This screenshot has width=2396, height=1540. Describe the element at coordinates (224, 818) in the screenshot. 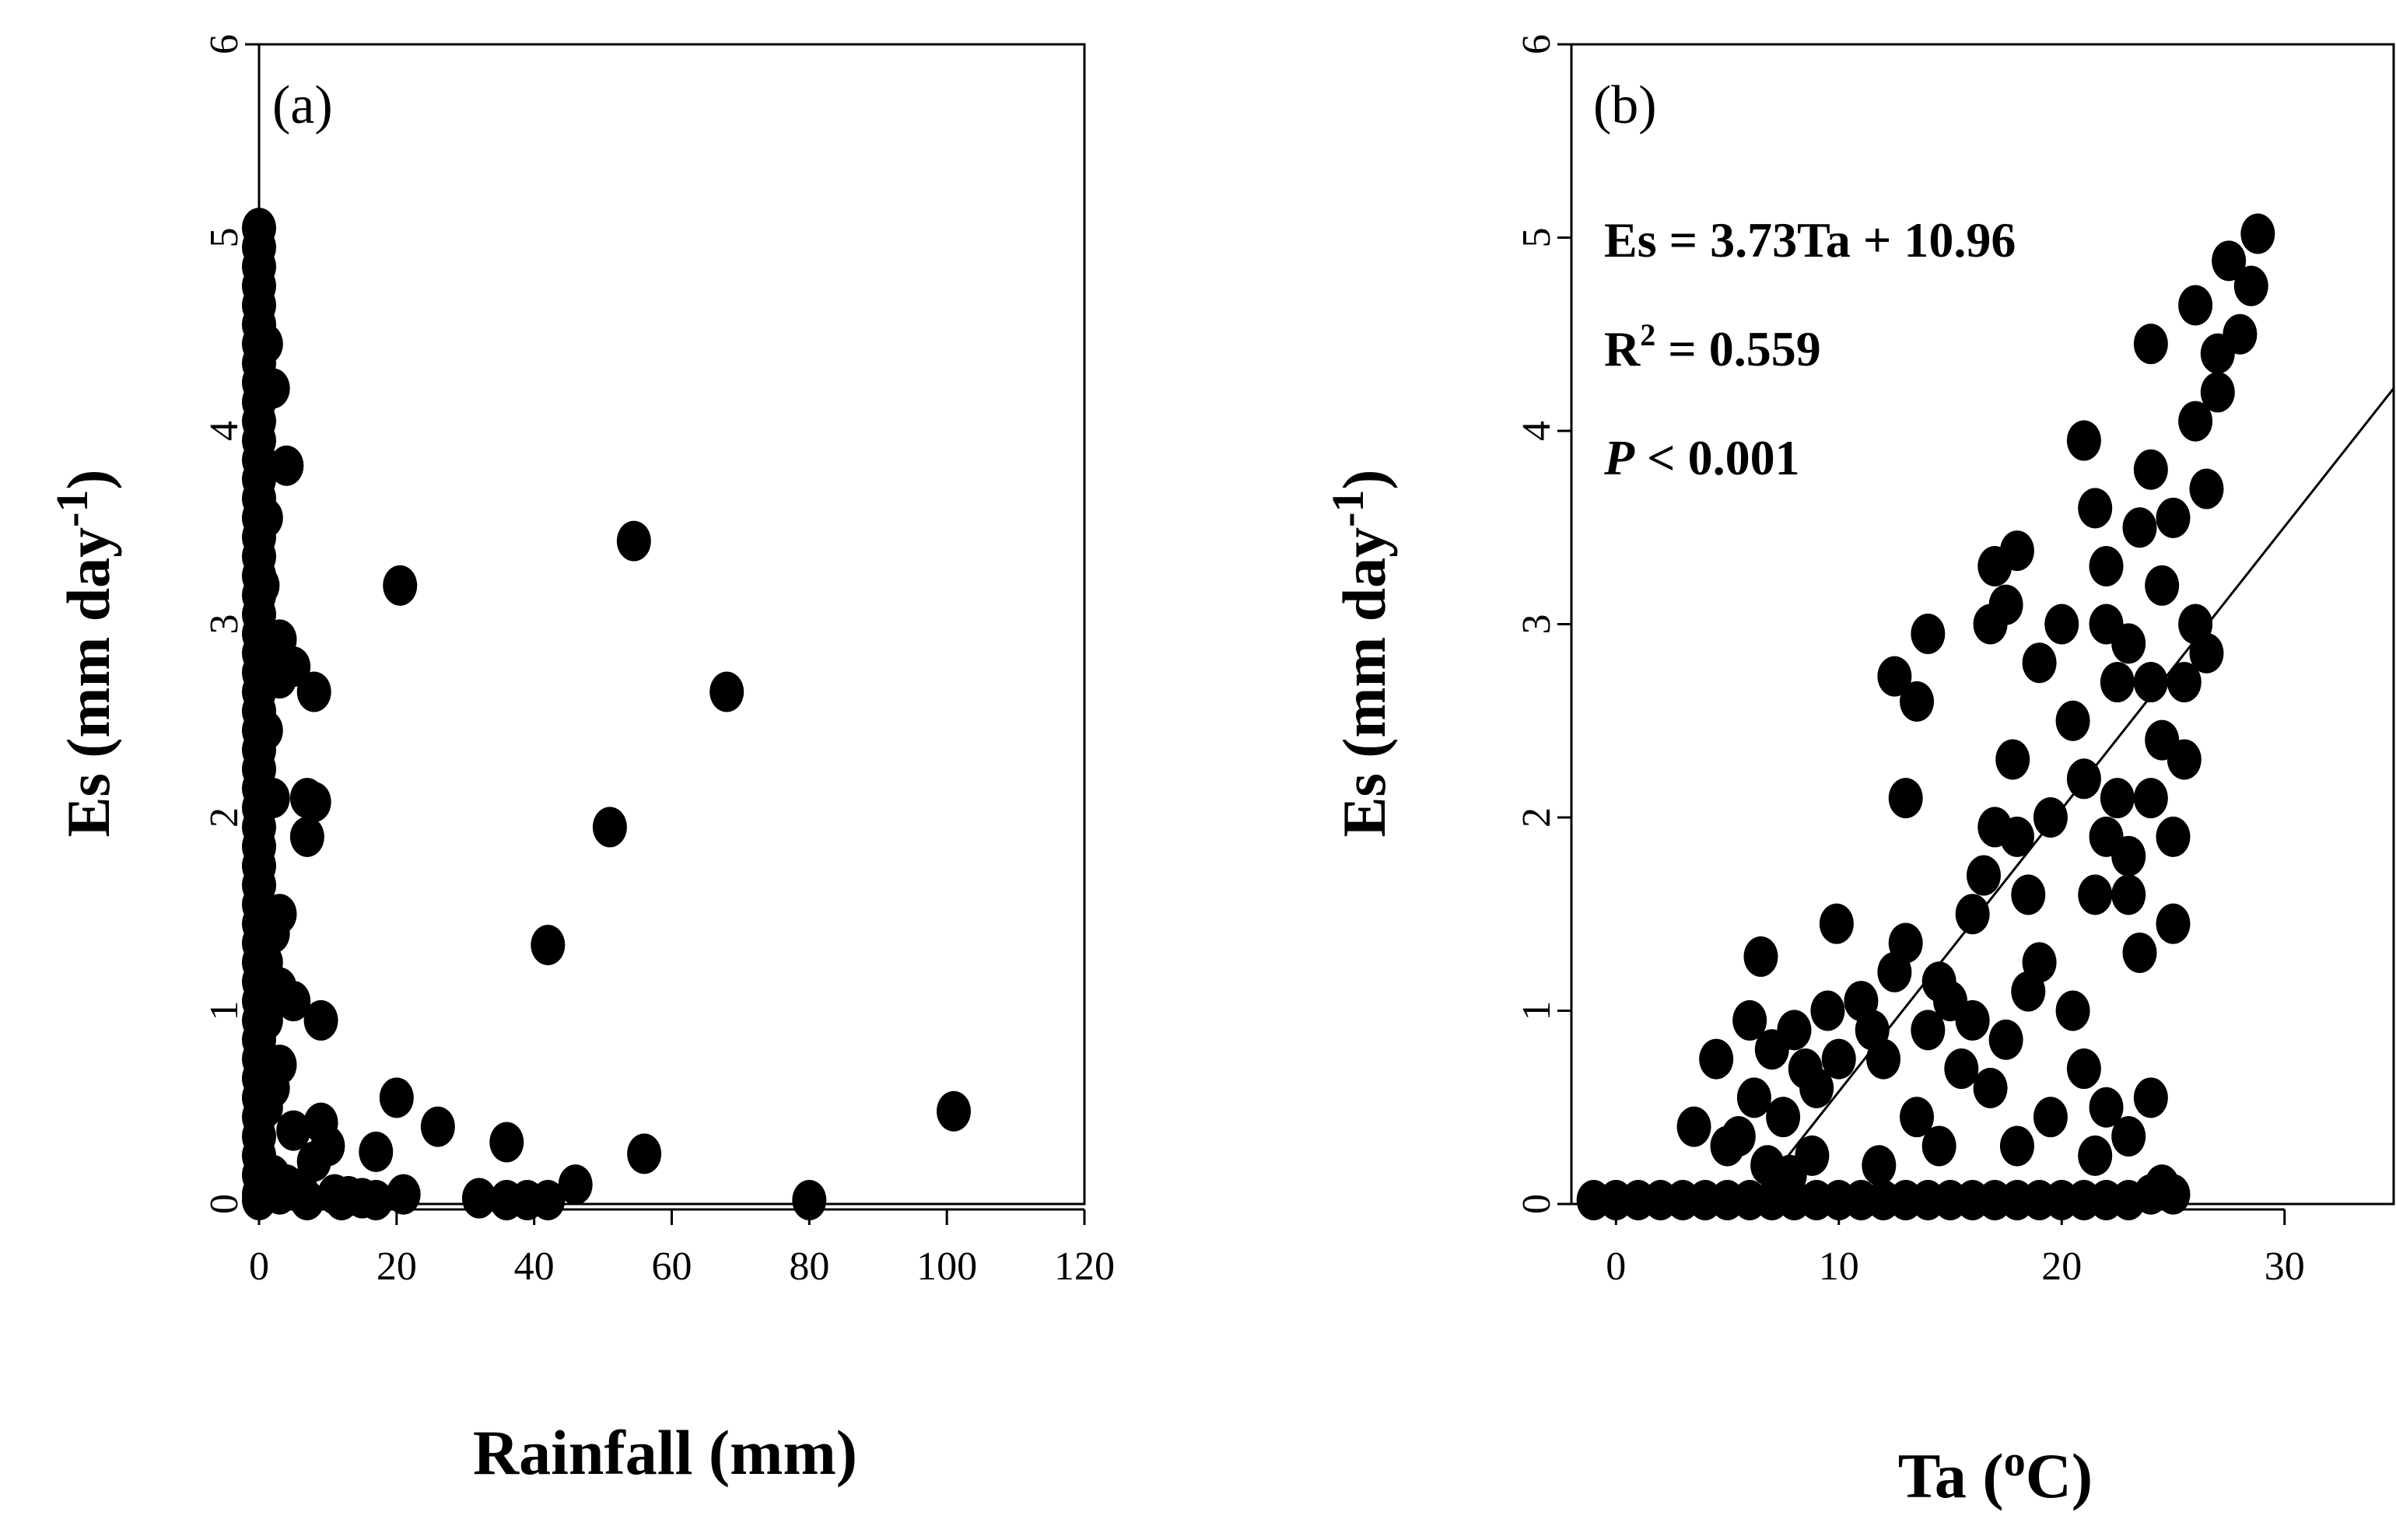

I see `panel-a-y-tick-label: 2` at that location.